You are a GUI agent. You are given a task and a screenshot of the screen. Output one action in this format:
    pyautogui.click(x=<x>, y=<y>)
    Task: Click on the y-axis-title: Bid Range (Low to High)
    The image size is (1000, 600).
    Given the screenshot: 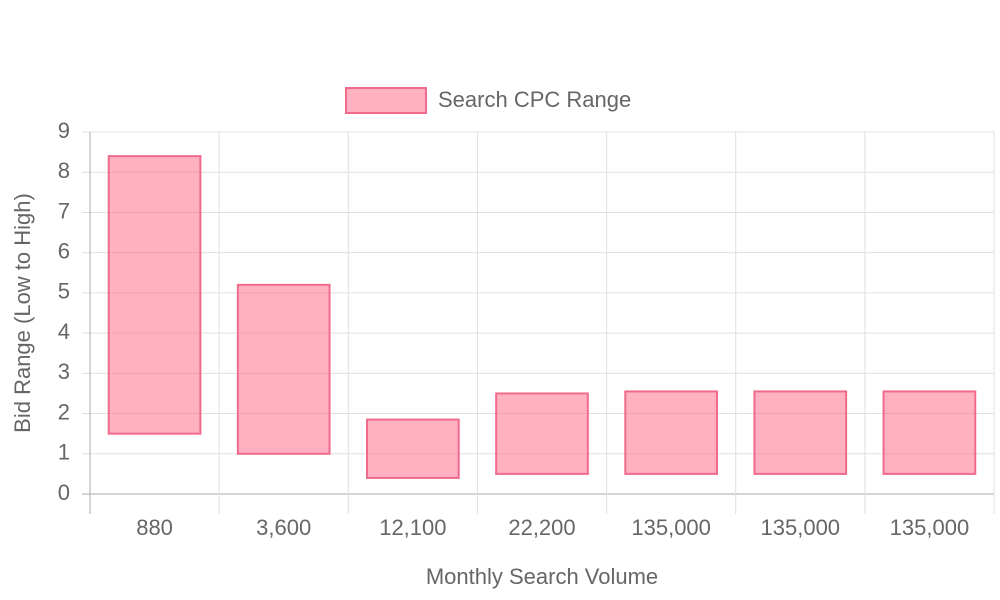 What is the action you would take?
    pyautogui.click(x=22, y=313)
    